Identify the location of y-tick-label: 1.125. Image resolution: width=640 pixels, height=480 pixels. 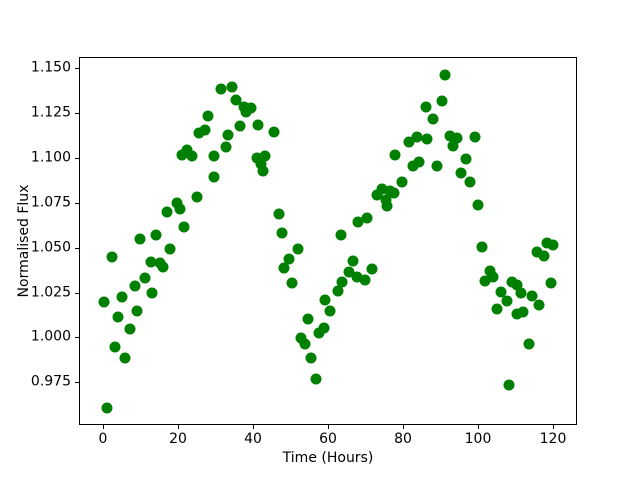
(50, 112).